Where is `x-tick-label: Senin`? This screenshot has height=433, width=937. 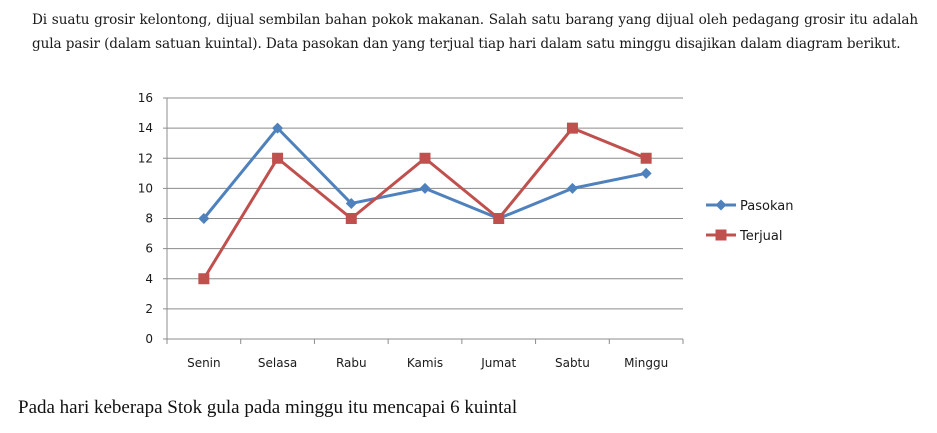
x-tick-label: Senin is located at coordinates (204, 363).